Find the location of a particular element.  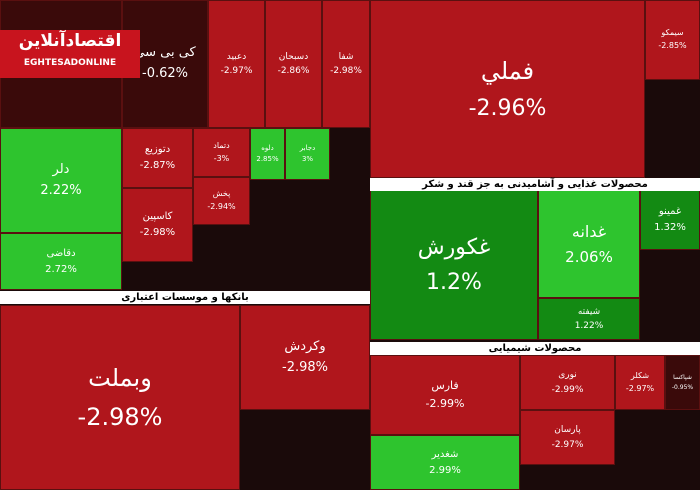

cell: فملي -2.96% is located at coordinates (507, 89).